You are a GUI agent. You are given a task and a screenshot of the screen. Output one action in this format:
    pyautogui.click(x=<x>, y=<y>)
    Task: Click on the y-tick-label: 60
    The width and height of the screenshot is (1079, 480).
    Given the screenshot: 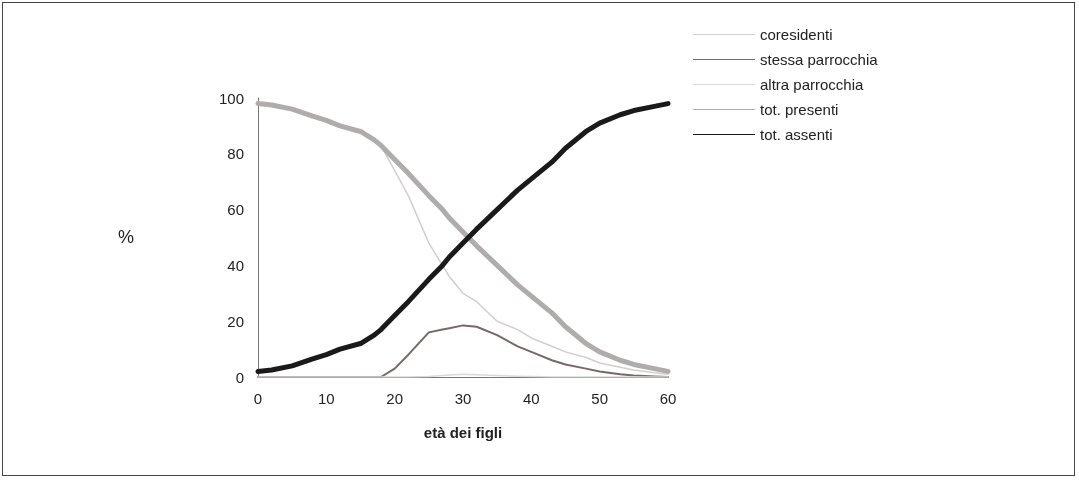 What is the action you would take?
    pyautogui.click(x=235, y=210)
    